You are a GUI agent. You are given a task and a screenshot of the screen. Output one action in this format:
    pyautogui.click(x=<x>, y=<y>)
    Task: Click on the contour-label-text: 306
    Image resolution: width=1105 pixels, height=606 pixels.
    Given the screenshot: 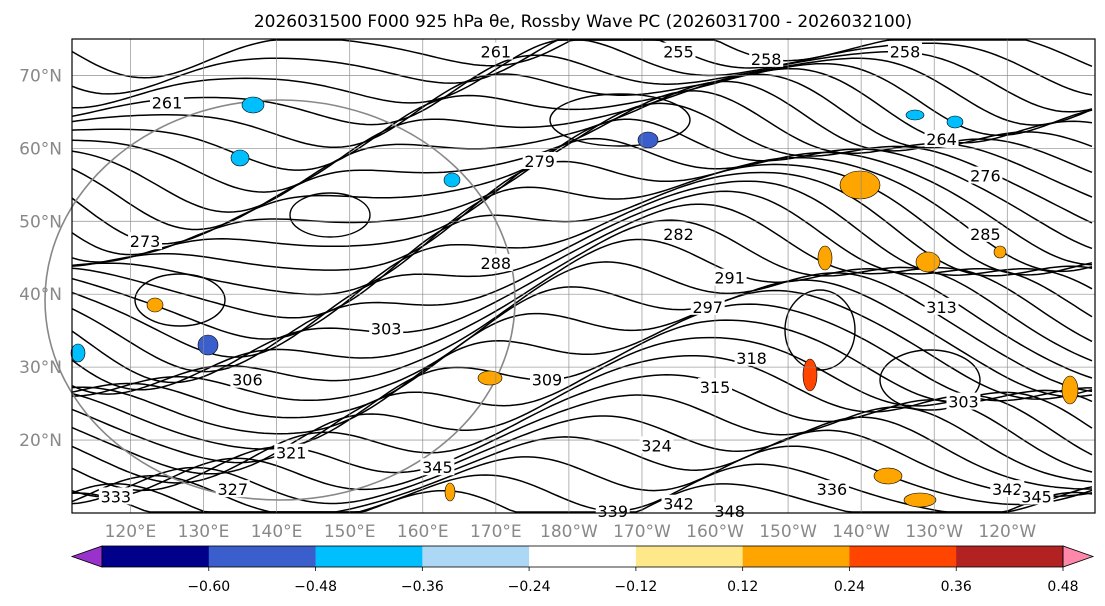 What is the action you would take?
    pyautogui.click(x=247, y=380)
    